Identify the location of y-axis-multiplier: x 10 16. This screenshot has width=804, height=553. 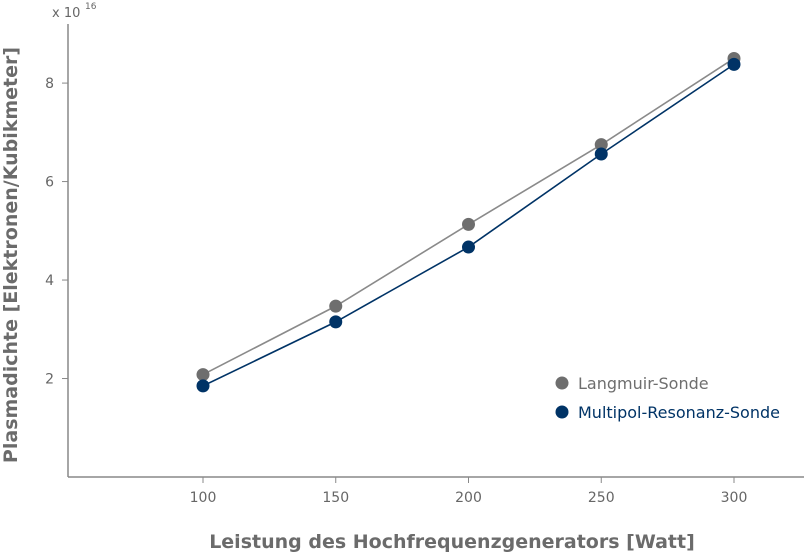
(74, 11).